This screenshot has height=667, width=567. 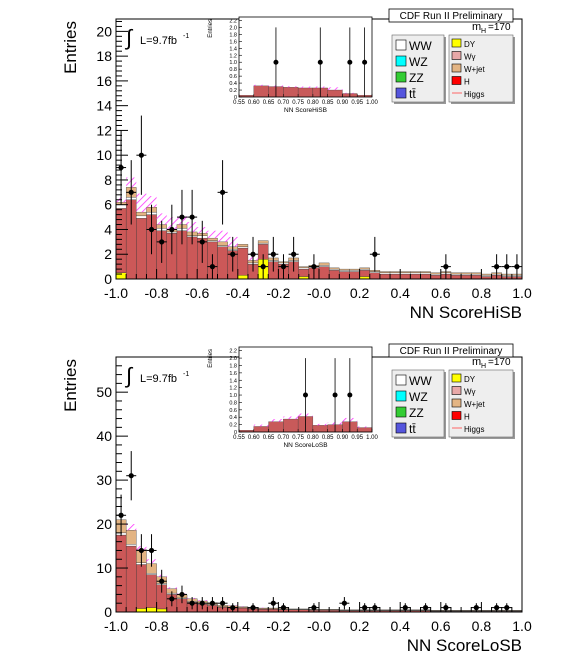 I want to click on legend-label: W+jet, so click(x=474, y=404).